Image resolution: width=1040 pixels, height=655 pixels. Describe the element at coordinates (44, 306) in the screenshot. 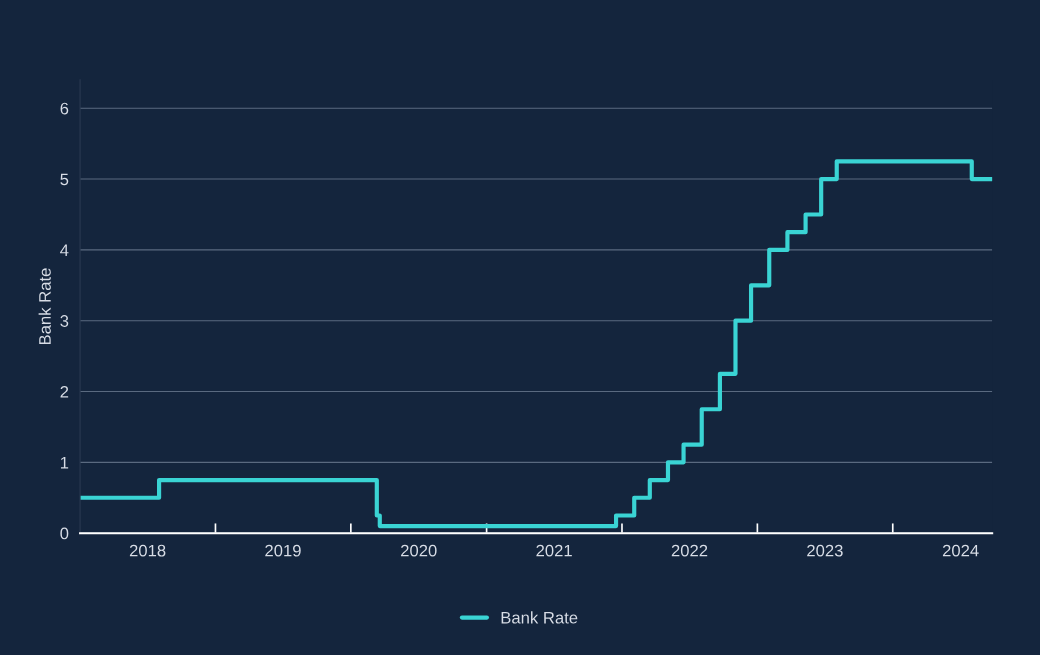

I see `y-axis-title: Bank Rate` at that location.